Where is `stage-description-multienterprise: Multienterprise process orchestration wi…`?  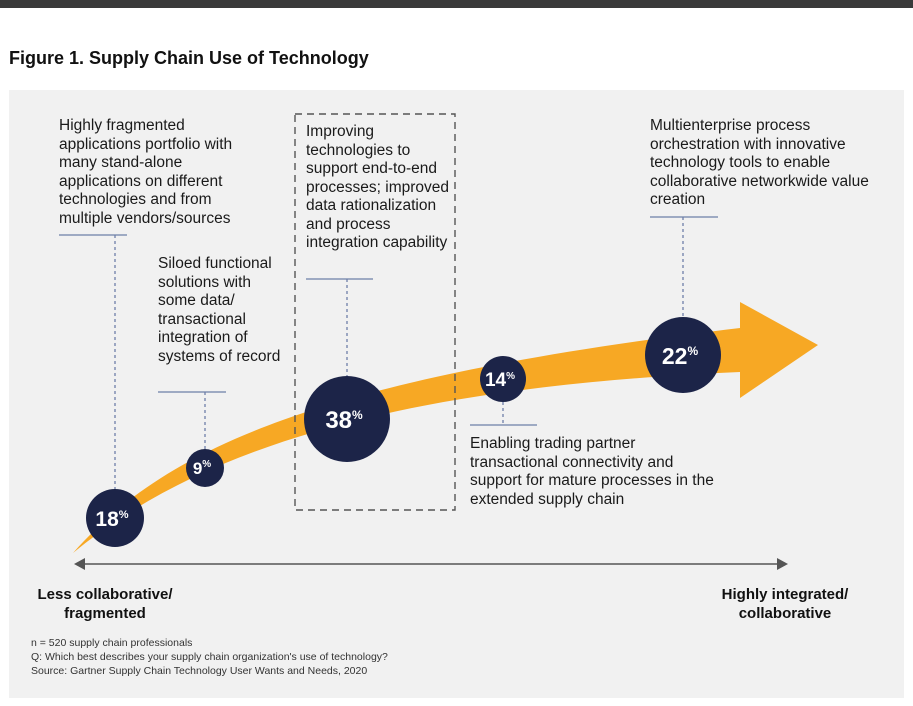 stage-description-multienterprise: Multienterprise process orchestration wi… is located at coordinates (759, 162).